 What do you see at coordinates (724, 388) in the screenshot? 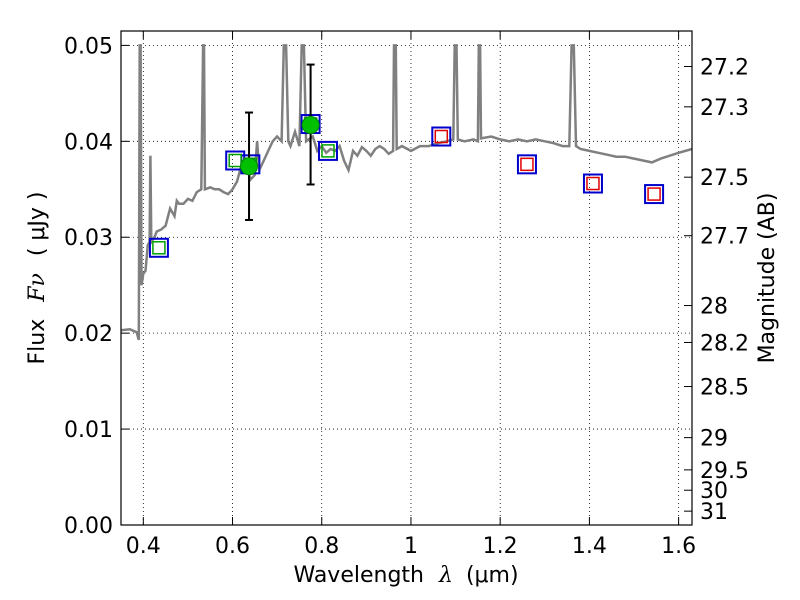
I see `y2-tick-label: 28.5` at bounding box center [724, 388].